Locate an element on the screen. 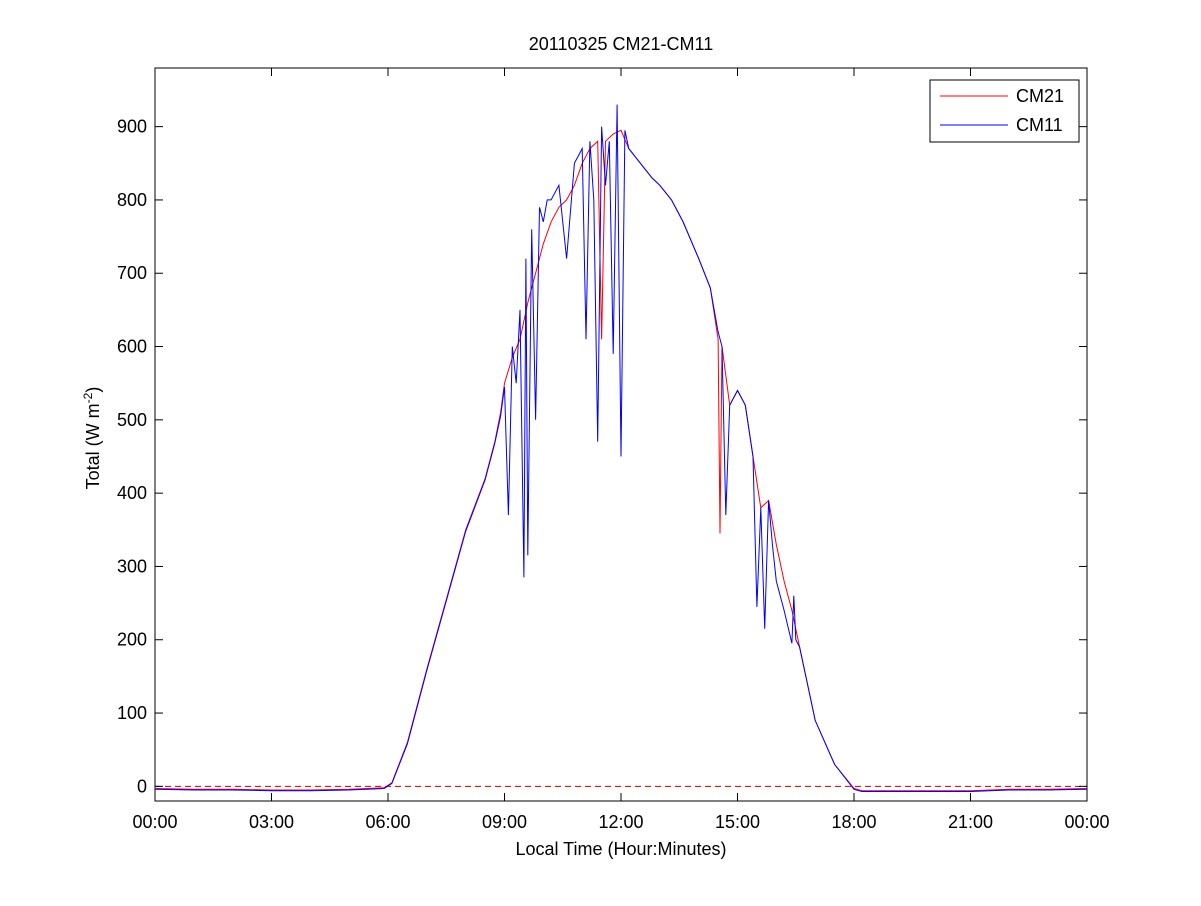 The width and height of the screenshot is (1201, 906). legend: CM21 CM11 is located at coordinates (1004, 111).